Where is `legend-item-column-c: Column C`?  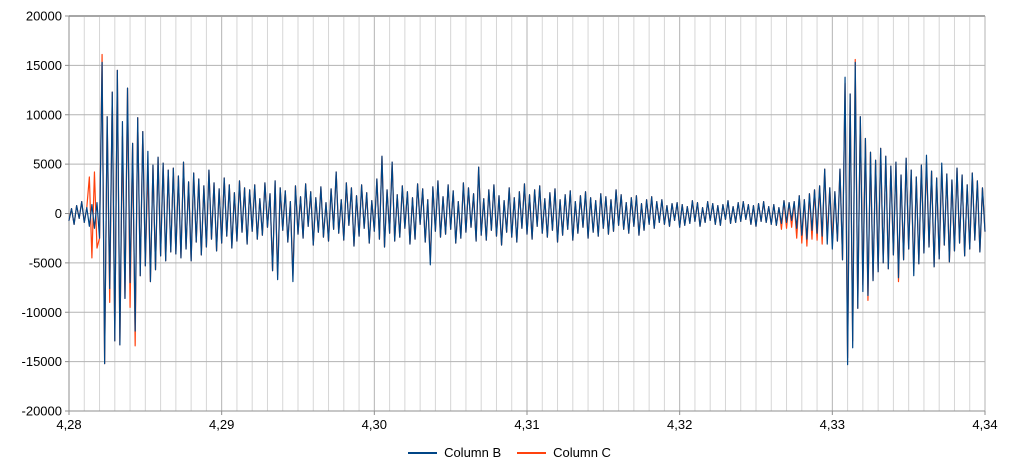 legend-item-column-c: Column C is located at coordinates (564, 452).